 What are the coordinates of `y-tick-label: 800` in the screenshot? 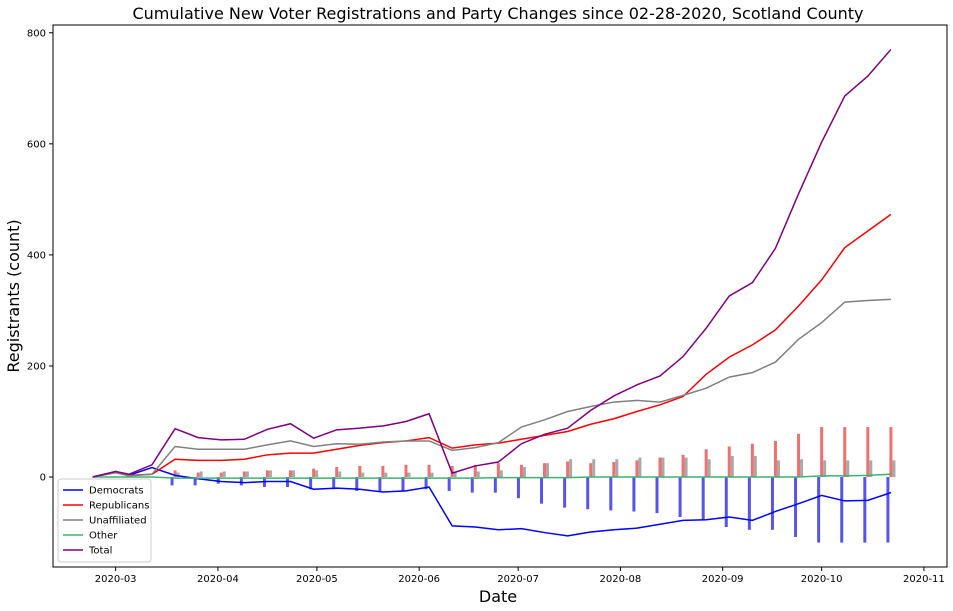 It's located at (36, 33).